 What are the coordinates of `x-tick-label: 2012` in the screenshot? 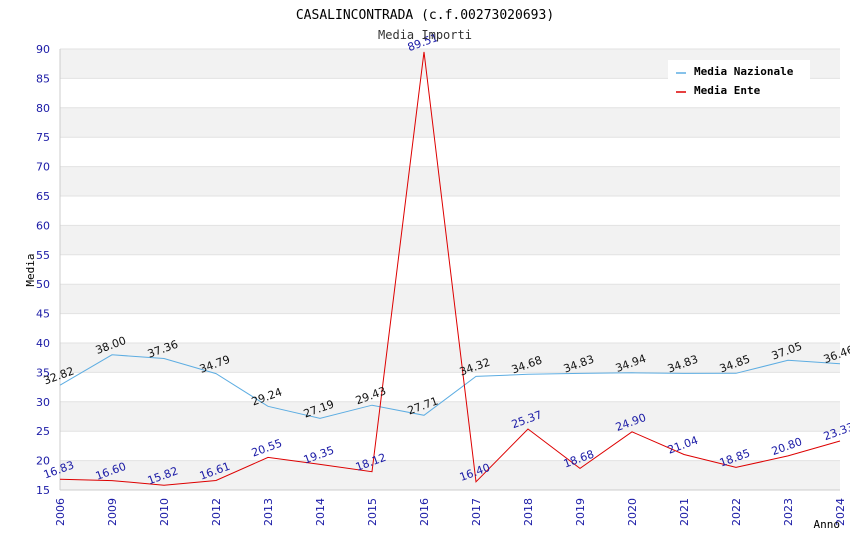 It's located at (216, 512).